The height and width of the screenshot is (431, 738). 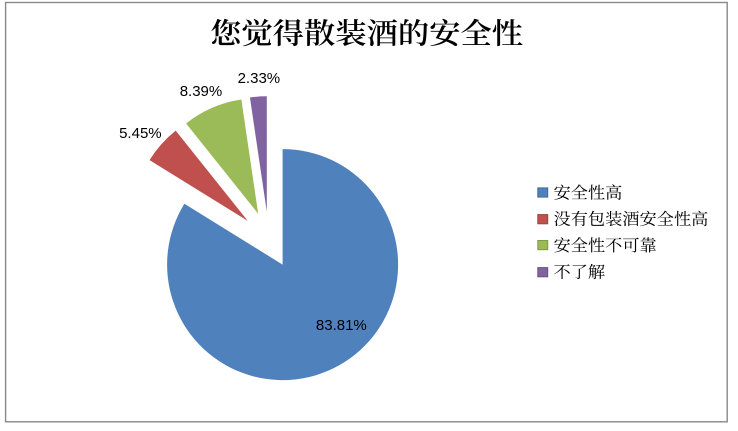 What do you see at coordinates (341, 325) in the screenshot?
I see `svg-text: 83.81%` at bounding box center [341, 325].